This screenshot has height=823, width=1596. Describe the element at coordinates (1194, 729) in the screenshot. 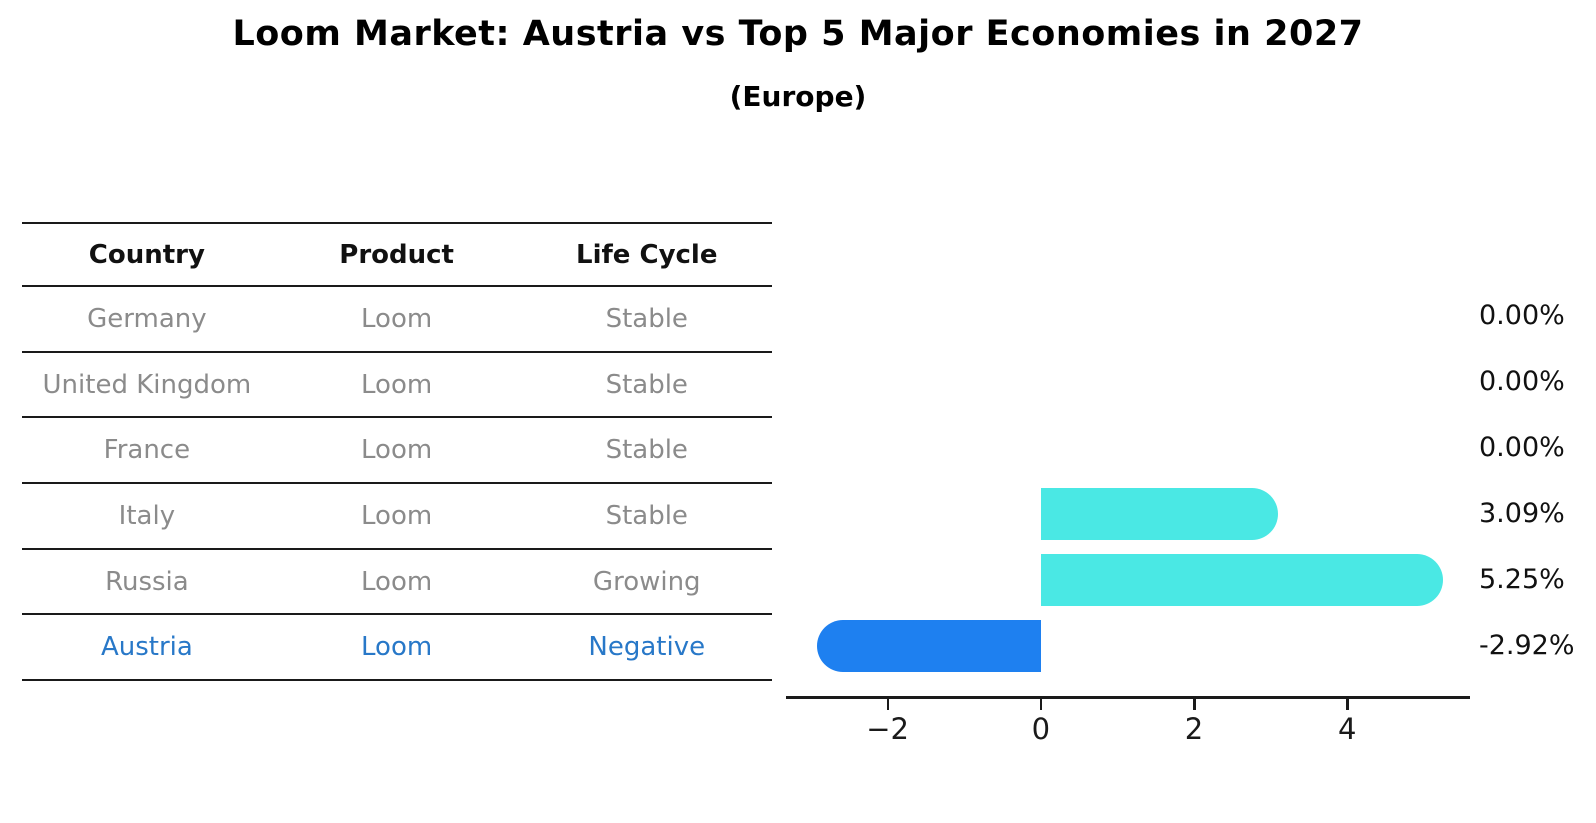

I see `x-tick-label-2: 2` at that location.